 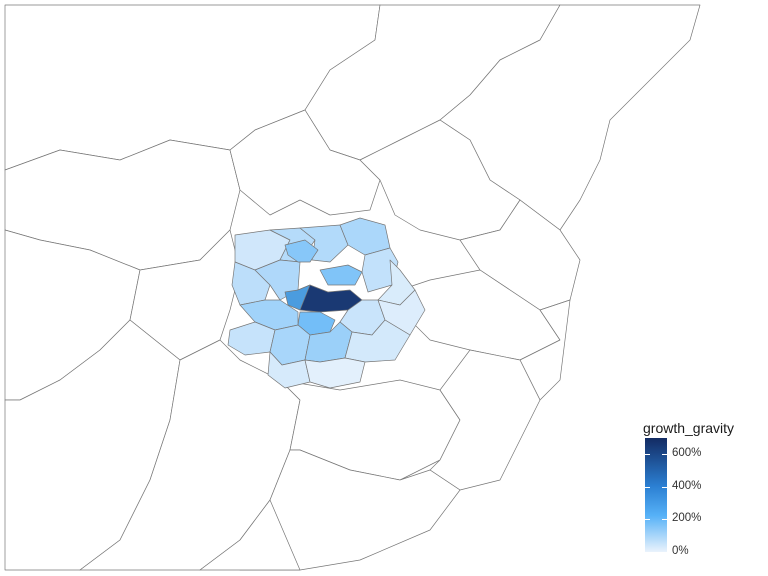 I want to click on legend-title: growth_gravity, so click(x=689, y=428).